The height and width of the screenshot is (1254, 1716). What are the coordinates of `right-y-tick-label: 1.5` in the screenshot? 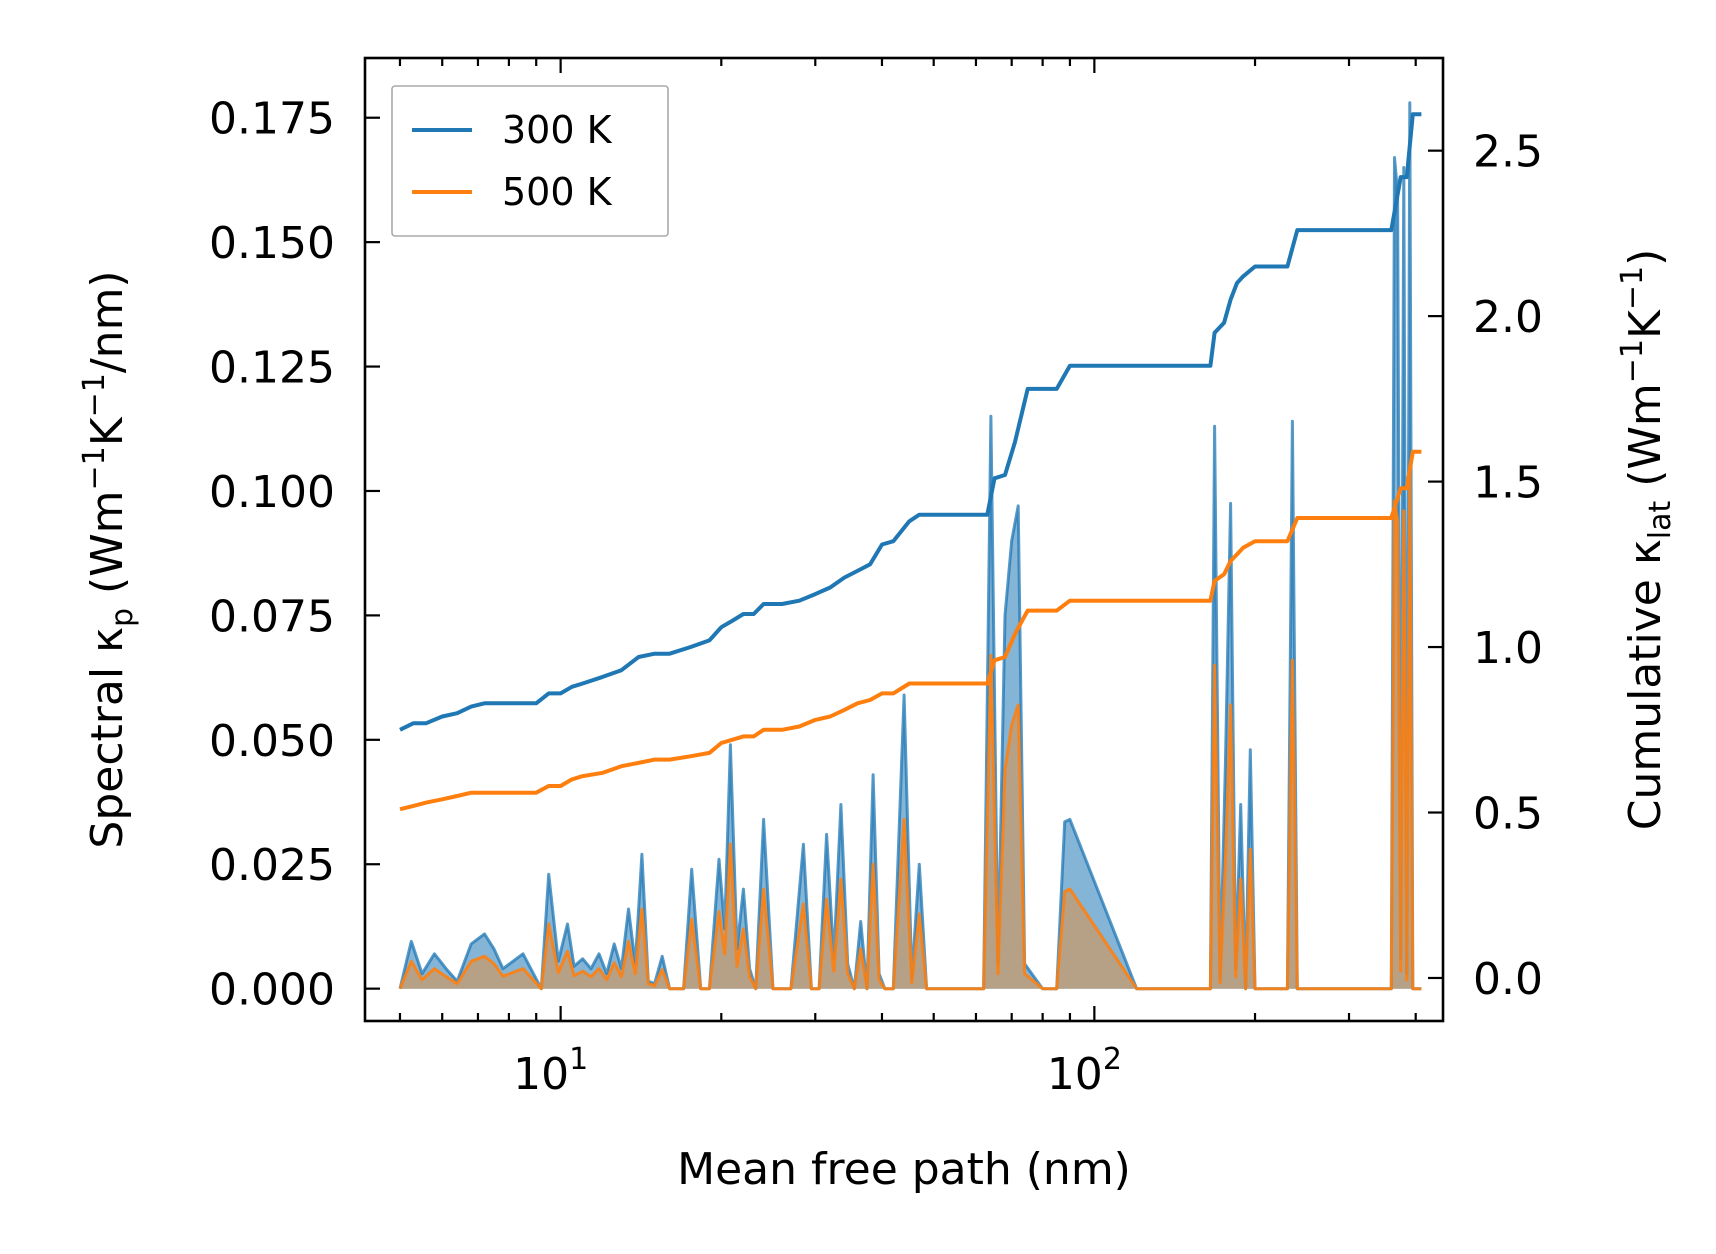 It's located at (1508, 483).